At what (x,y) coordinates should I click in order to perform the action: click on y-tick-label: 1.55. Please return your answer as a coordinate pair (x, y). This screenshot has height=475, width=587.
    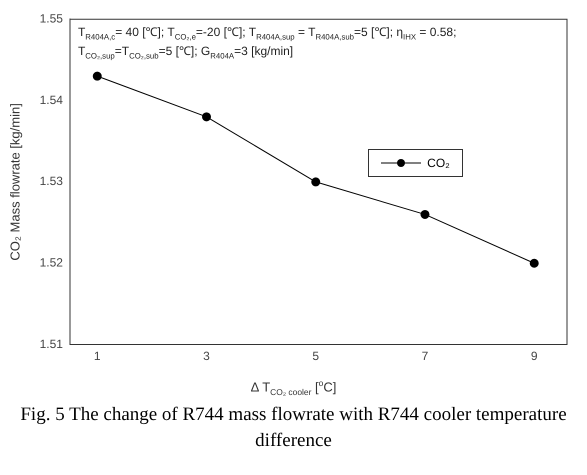
    Looking at the image, I should click on (52, 19).